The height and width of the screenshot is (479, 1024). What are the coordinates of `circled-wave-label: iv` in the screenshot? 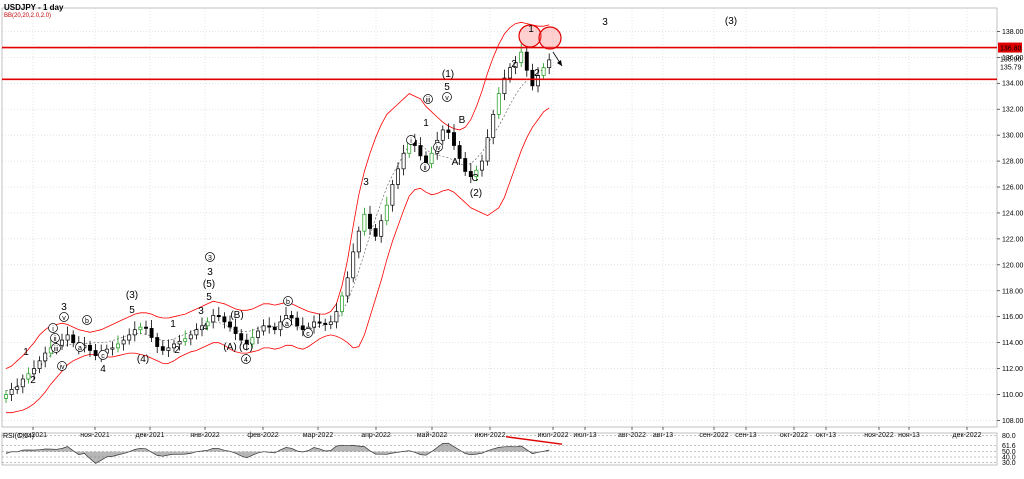 It's located at (62, 367).